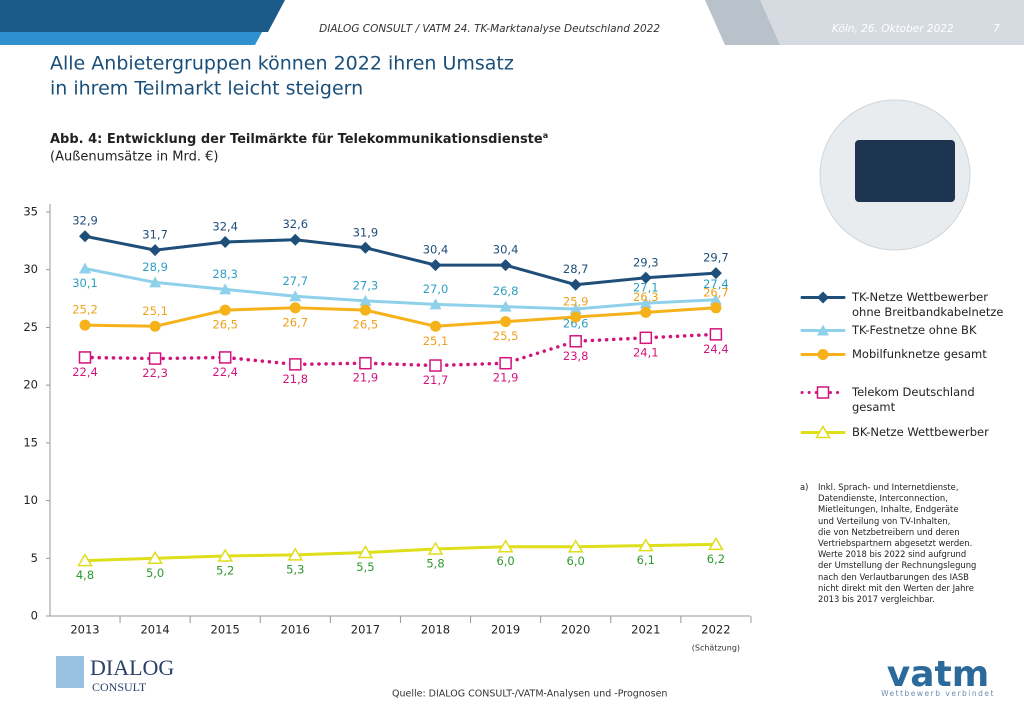 The image size is (1024, 723). What do you see at coordinates (34, 616) in the screenshot?
I see `y-tick-label: 0` at bounding box center [34, 616].